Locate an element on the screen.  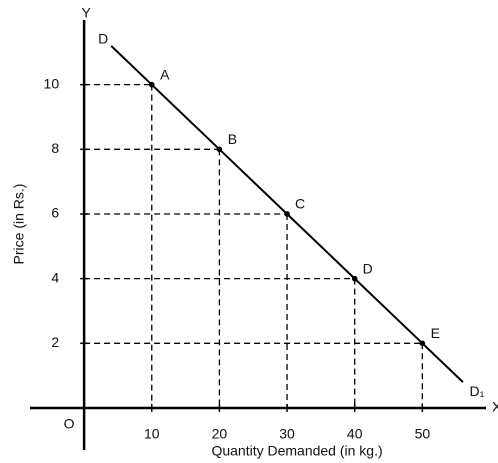
x-axis-name: X is located at coordinates (495, 407).